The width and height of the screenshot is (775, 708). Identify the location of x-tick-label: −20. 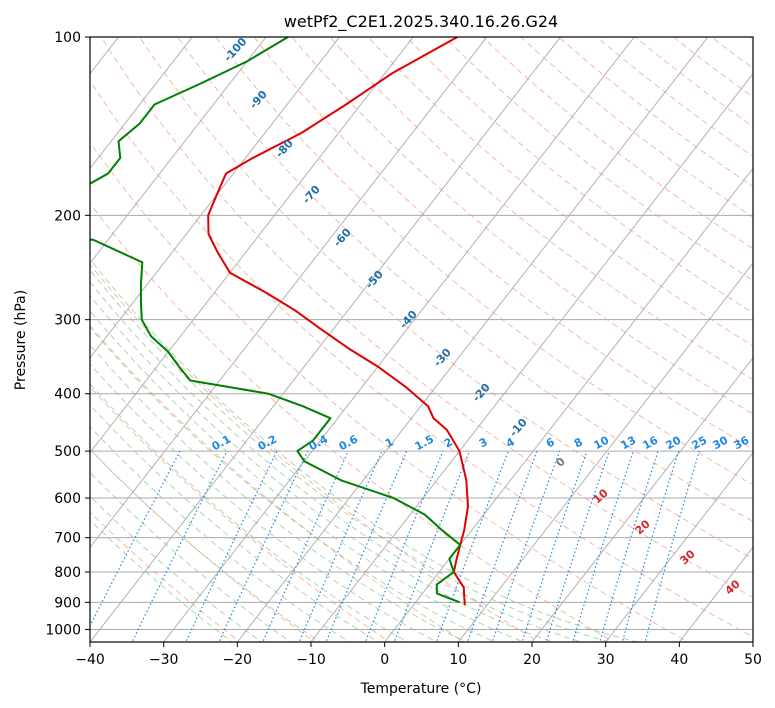
(238, 660).